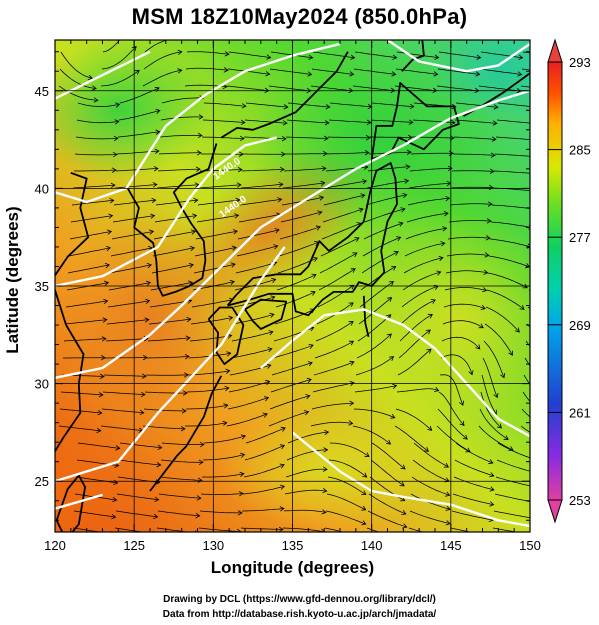  I want to click on x-tick-label: 140, so click(372, 545).